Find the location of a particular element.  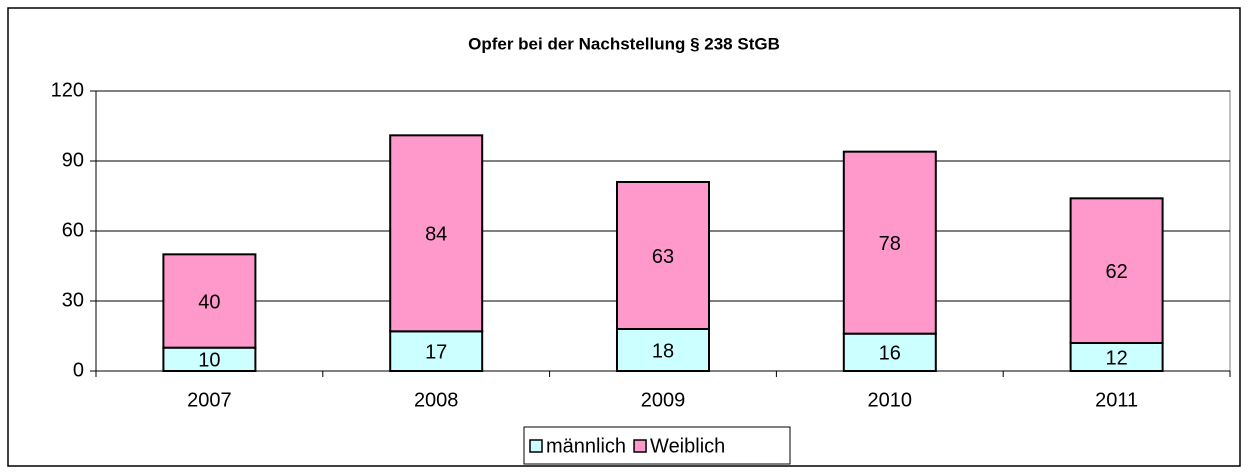

x-tick-label: 2009 is located at coordinates (663, 400).